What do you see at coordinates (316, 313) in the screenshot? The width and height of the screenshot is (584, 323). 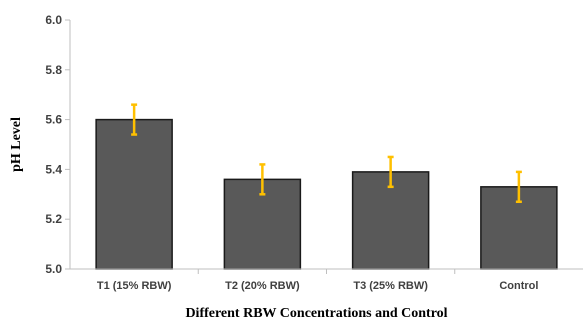 I see `x-axis-title: Different RBW Concentrations and Control` at bounding box center [316, 313].